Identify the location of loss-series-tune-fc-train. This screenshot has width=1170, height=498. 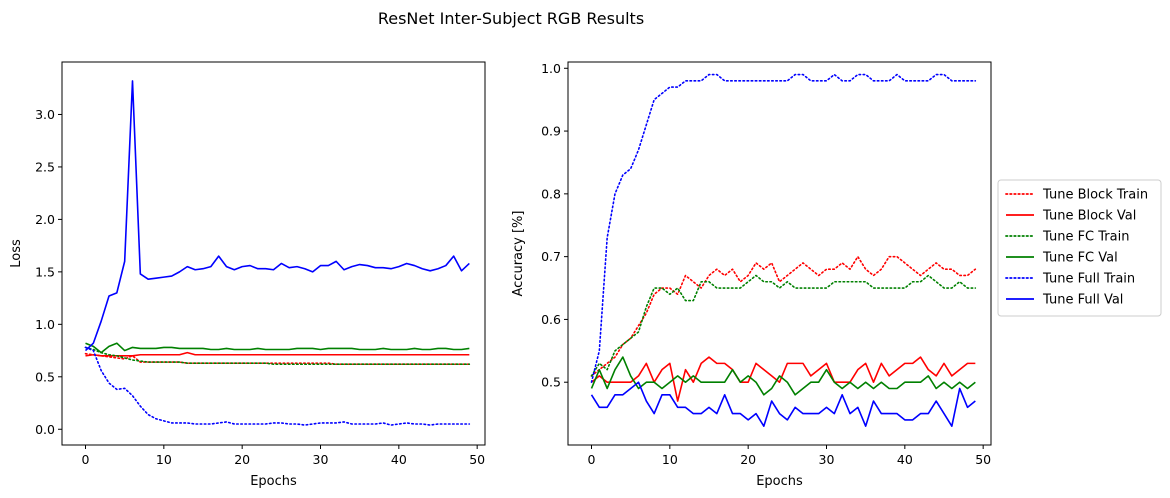
(277, 356).